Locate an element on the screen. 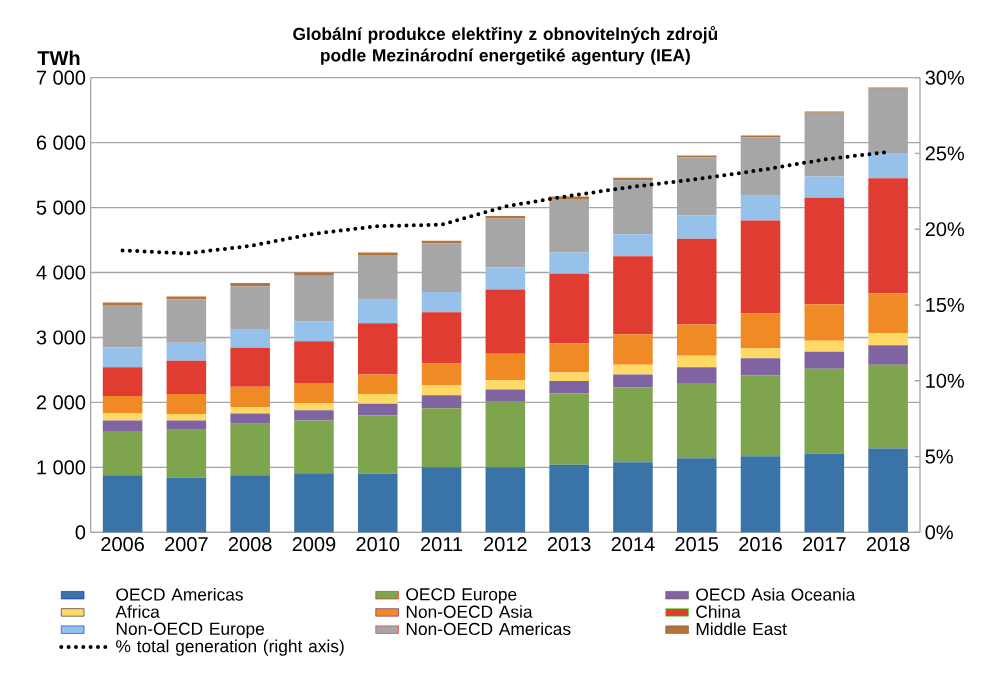 Image resolution: width=1005 pixels, height=691 pixels. legend-label: OECD Americas is located at coordinates (179, 594).